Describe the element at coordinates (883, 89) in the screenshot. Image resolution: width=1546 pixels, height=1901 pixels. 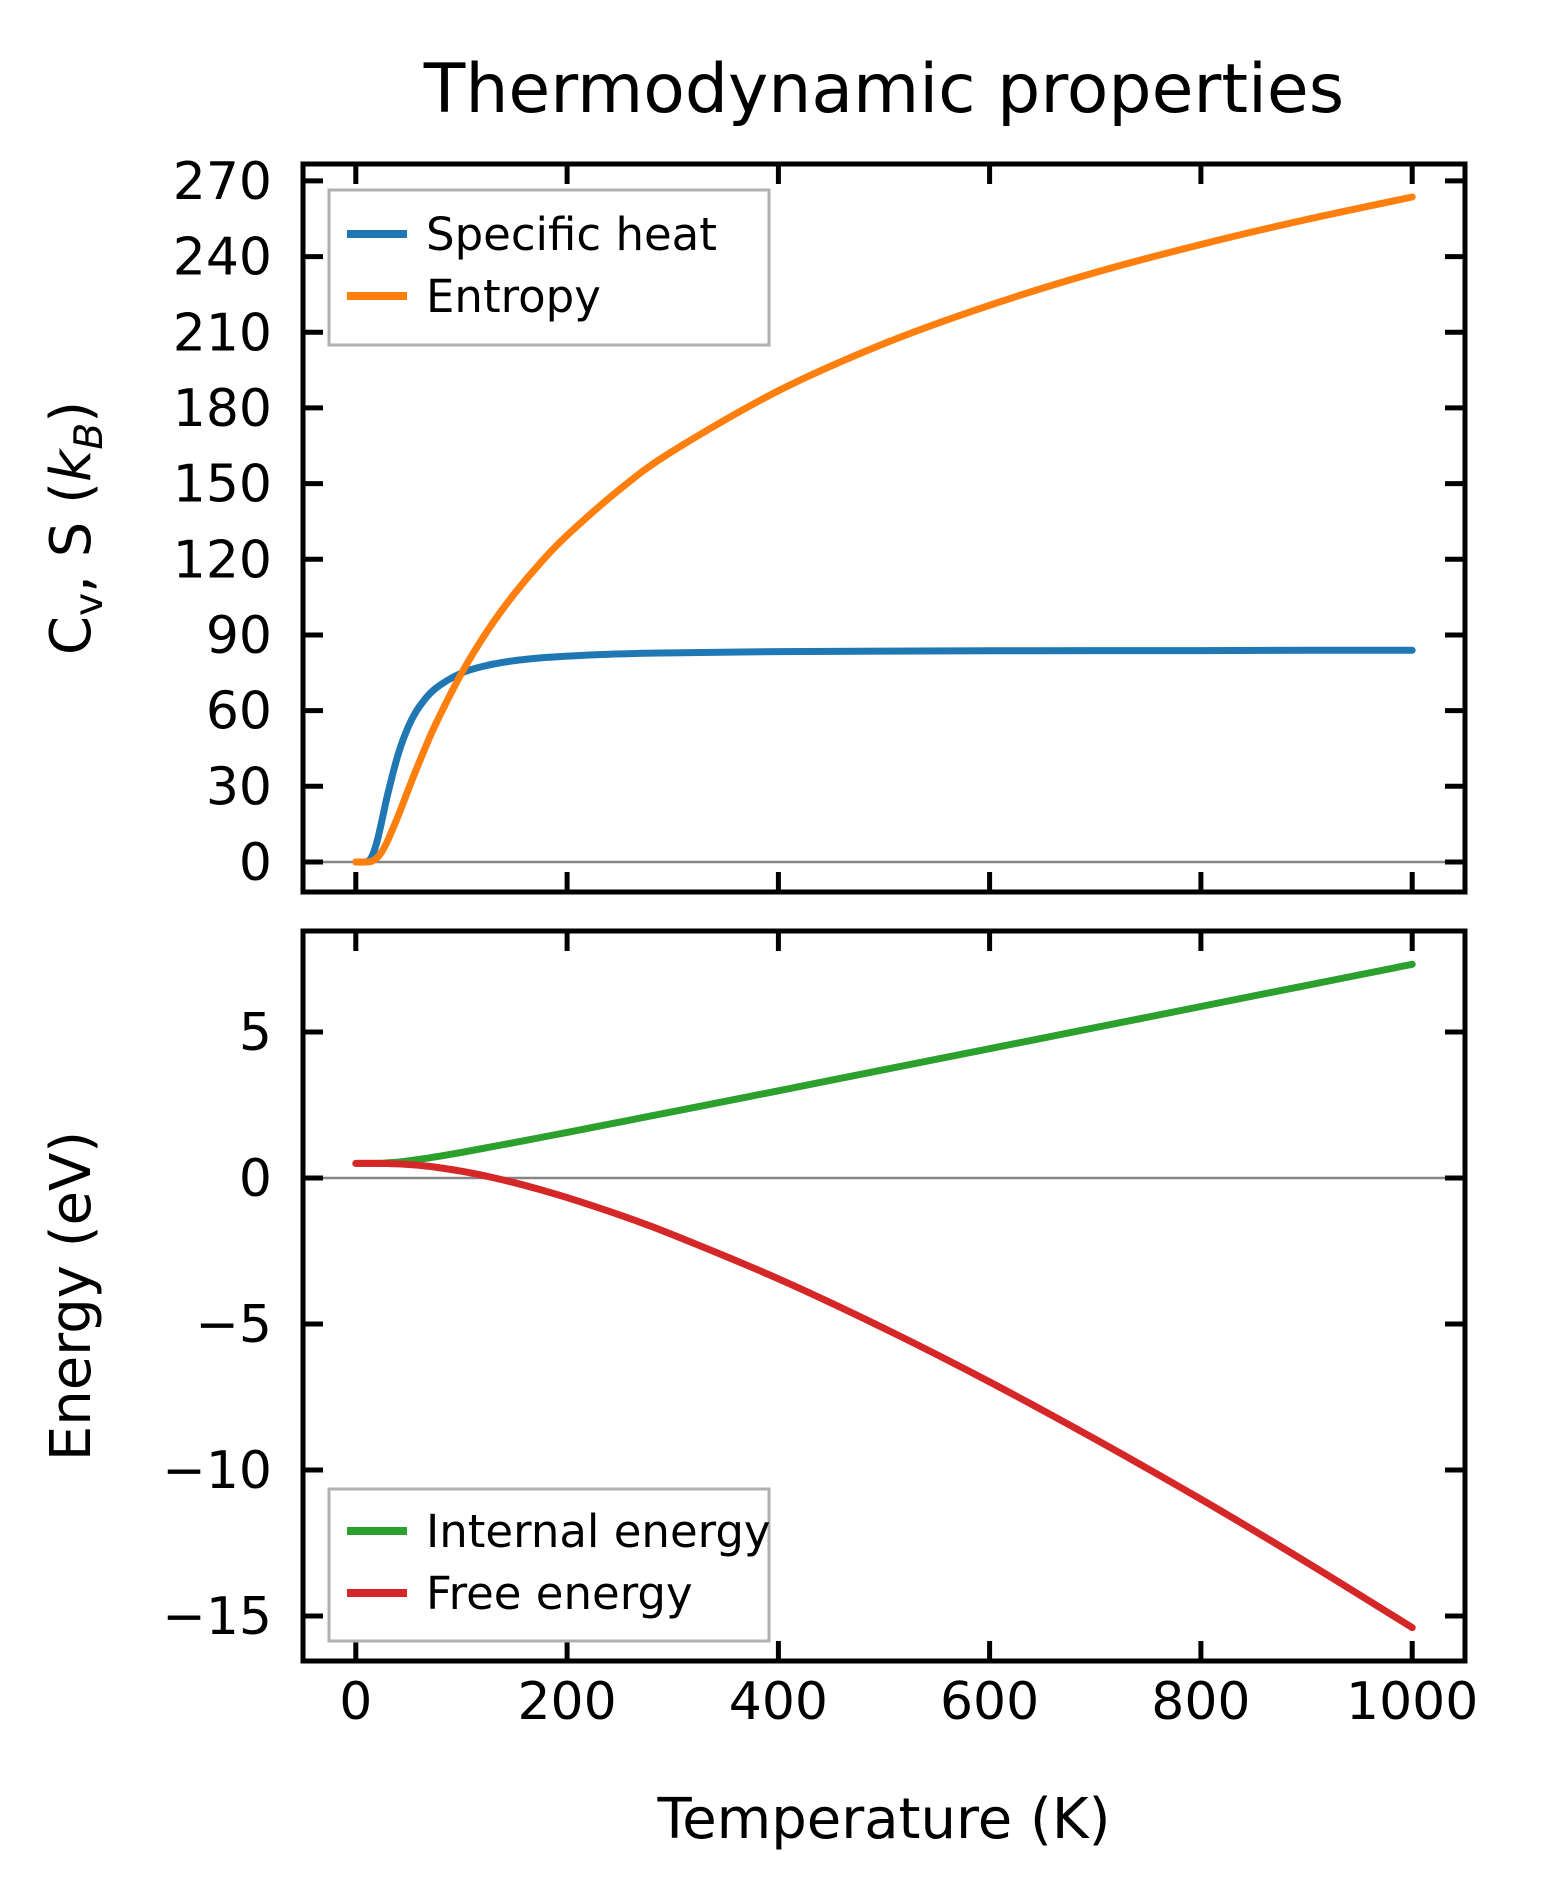
I see `chart-title: Thermodynamic properties` at that location.